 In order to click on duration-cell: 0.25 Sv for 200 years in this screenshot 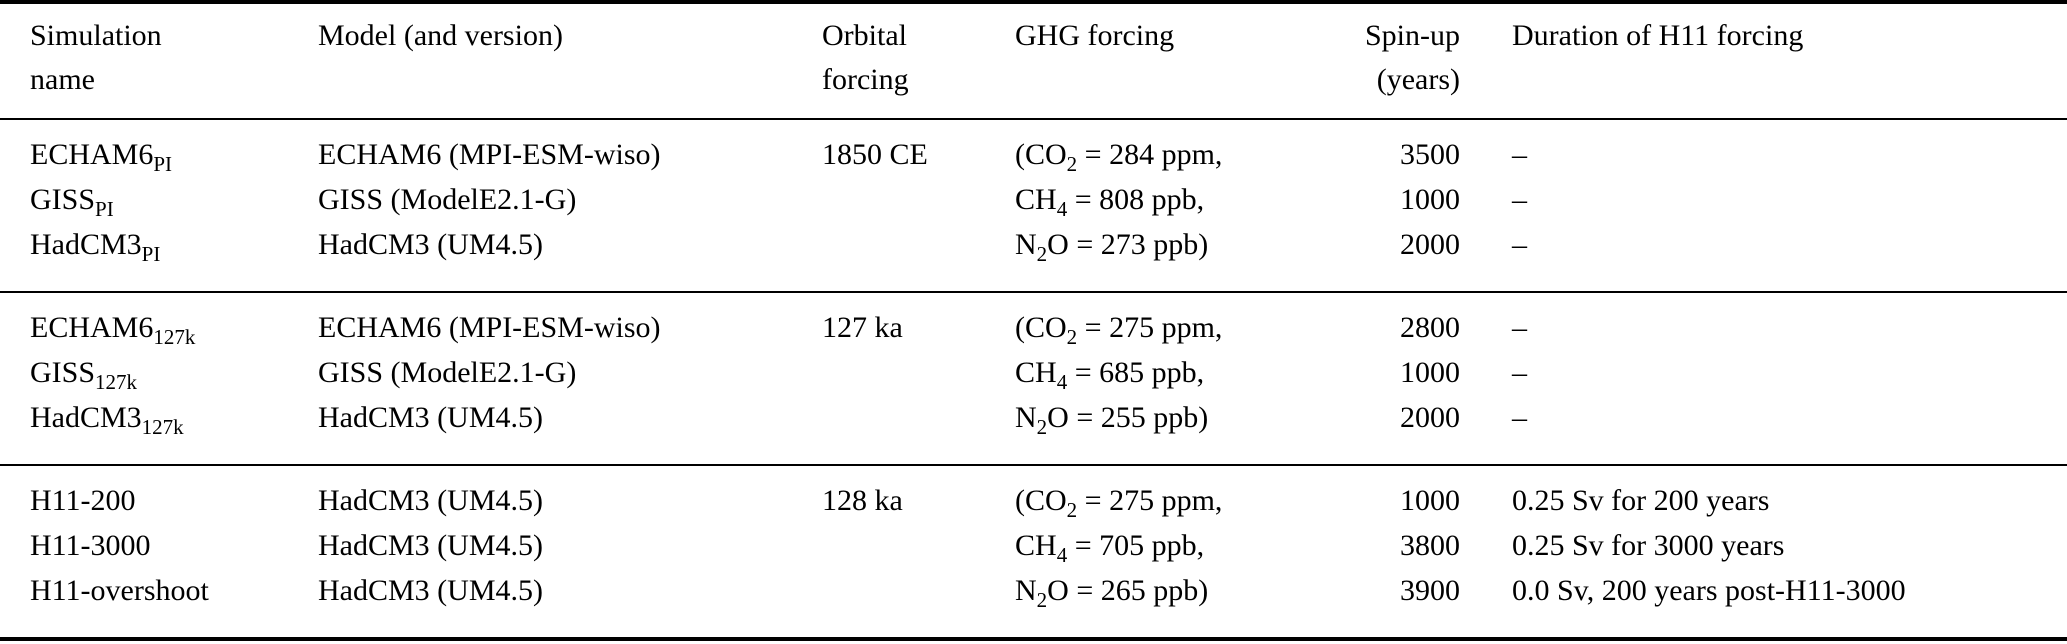, I will do `click(1641, 500)`.